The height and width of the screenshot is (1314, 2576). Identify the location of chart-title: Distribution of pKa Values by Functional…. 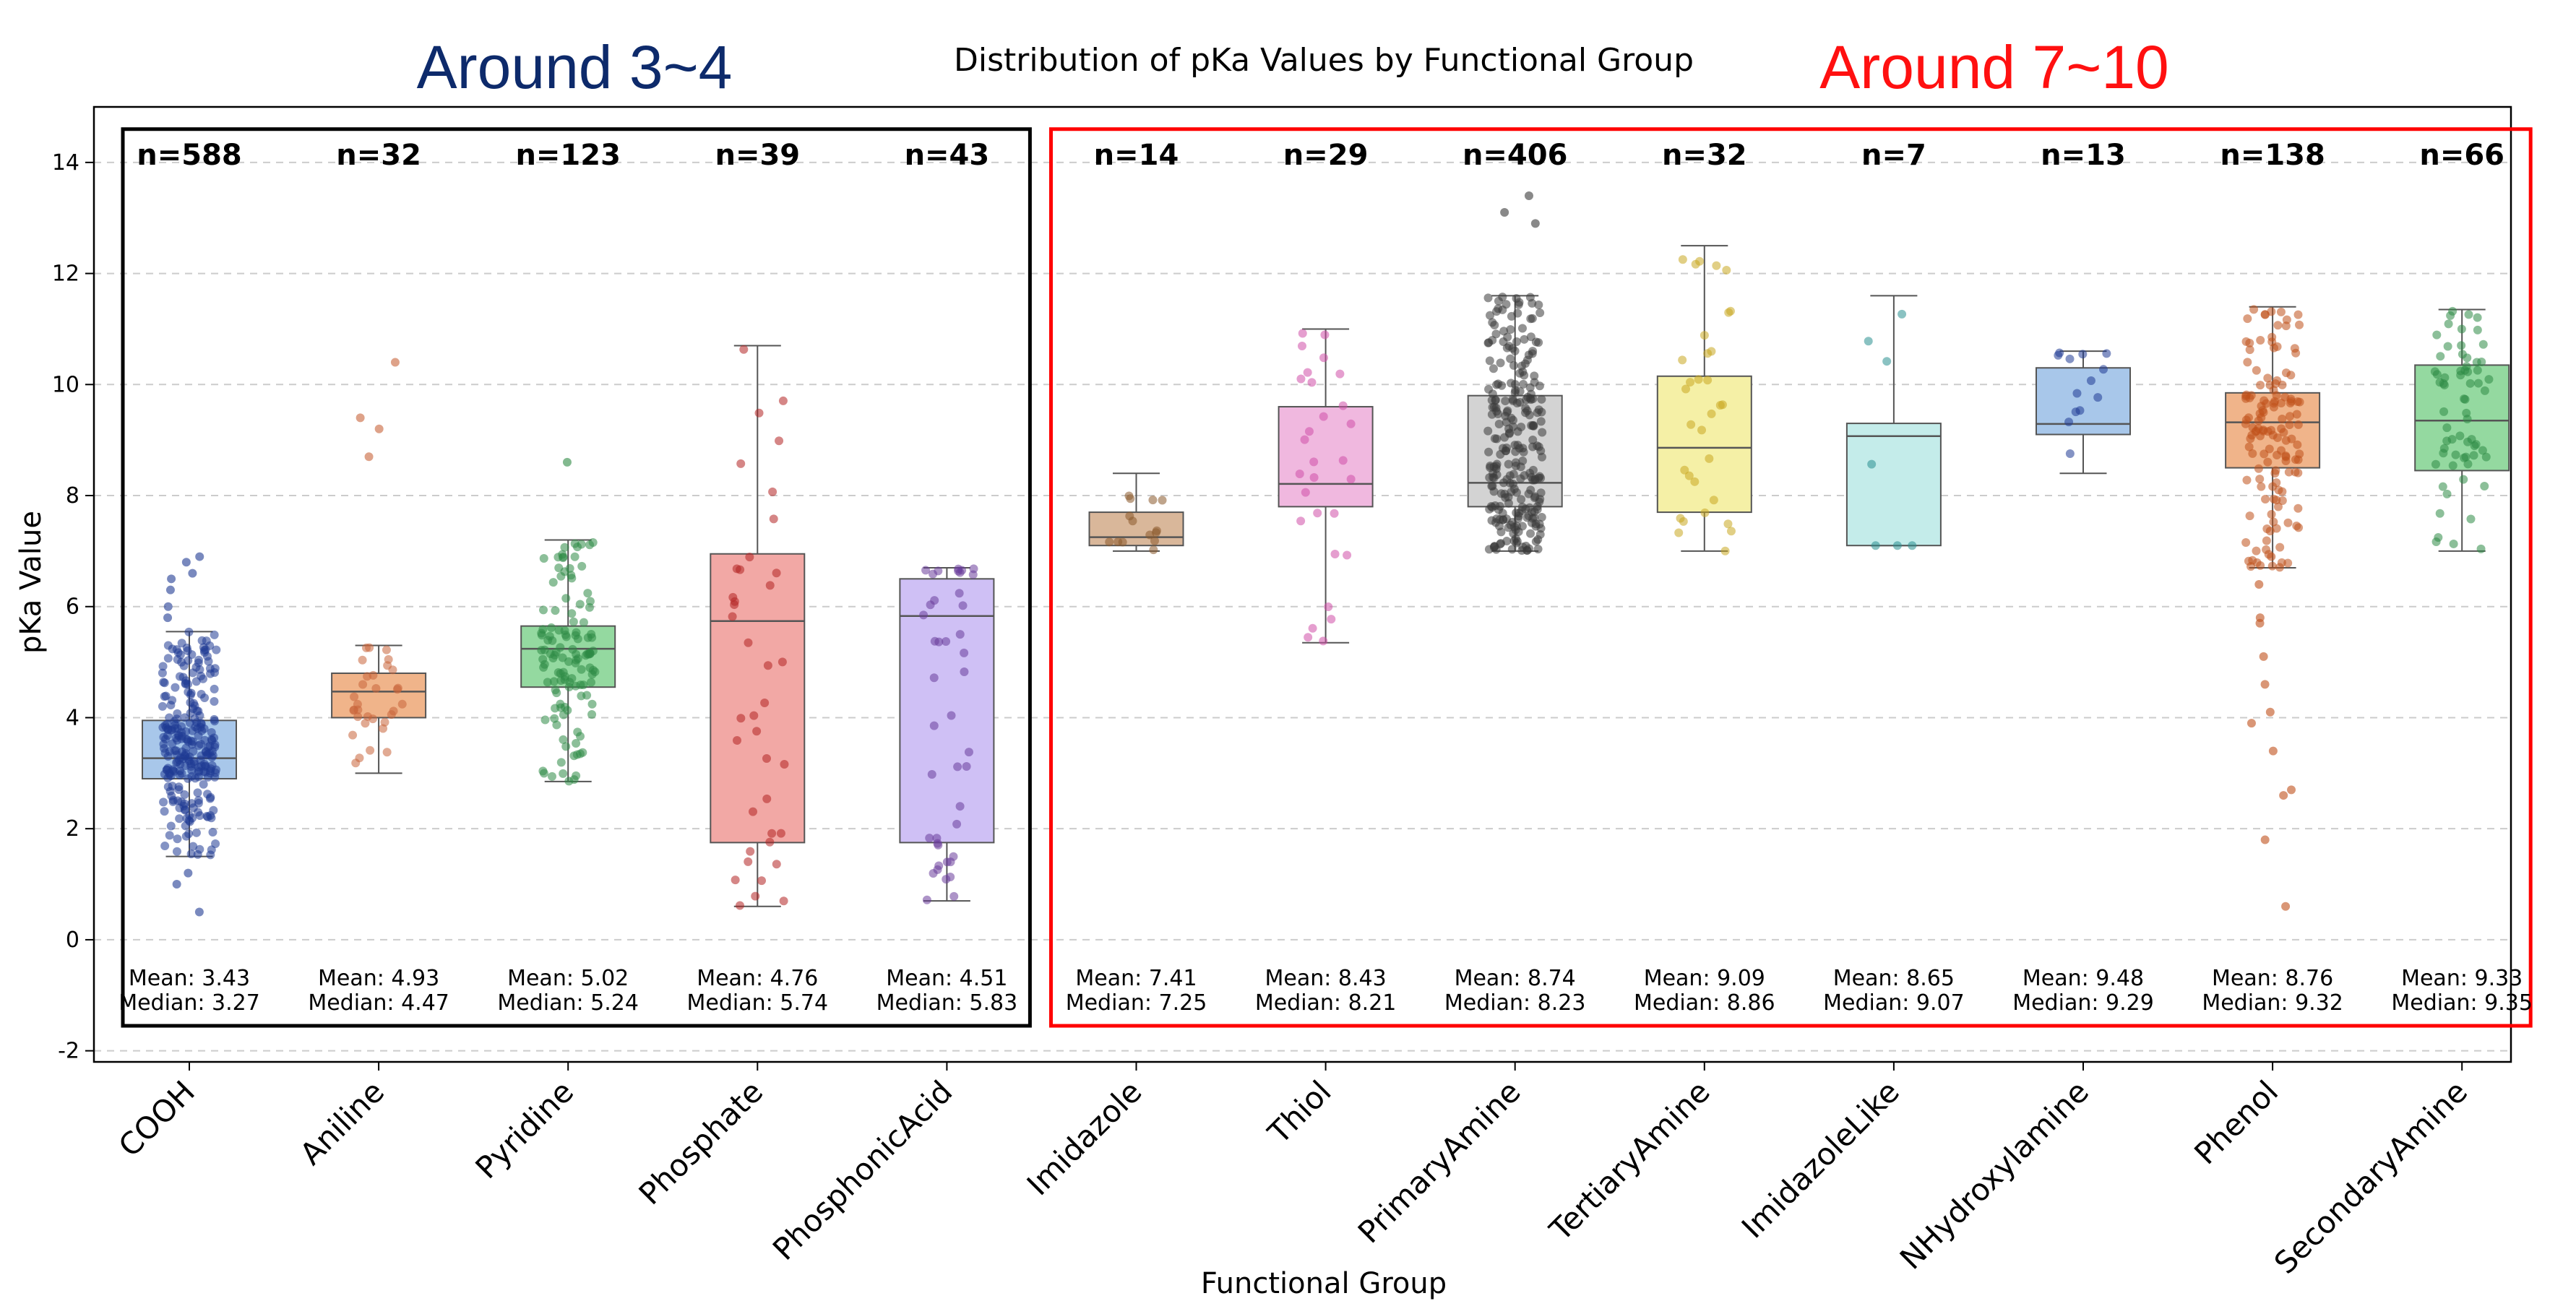
(1324, 60).